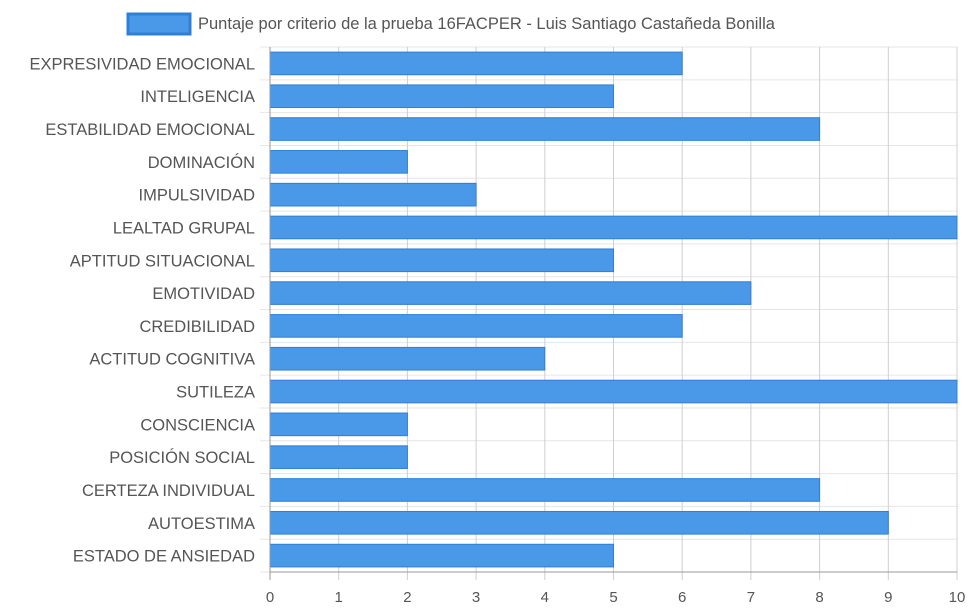 Image resolution: width=972 pixels, height=615 pixels. I want to click on category-label: APTITUD SITUACIONAL, so click(162, 261).